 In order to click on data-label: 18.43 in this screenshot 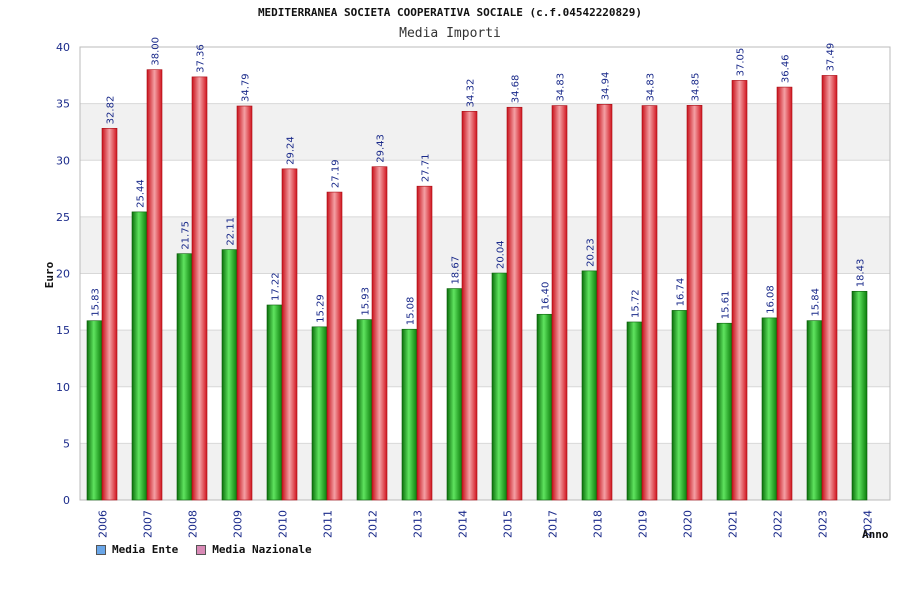, I will do `click(861, 273)`.